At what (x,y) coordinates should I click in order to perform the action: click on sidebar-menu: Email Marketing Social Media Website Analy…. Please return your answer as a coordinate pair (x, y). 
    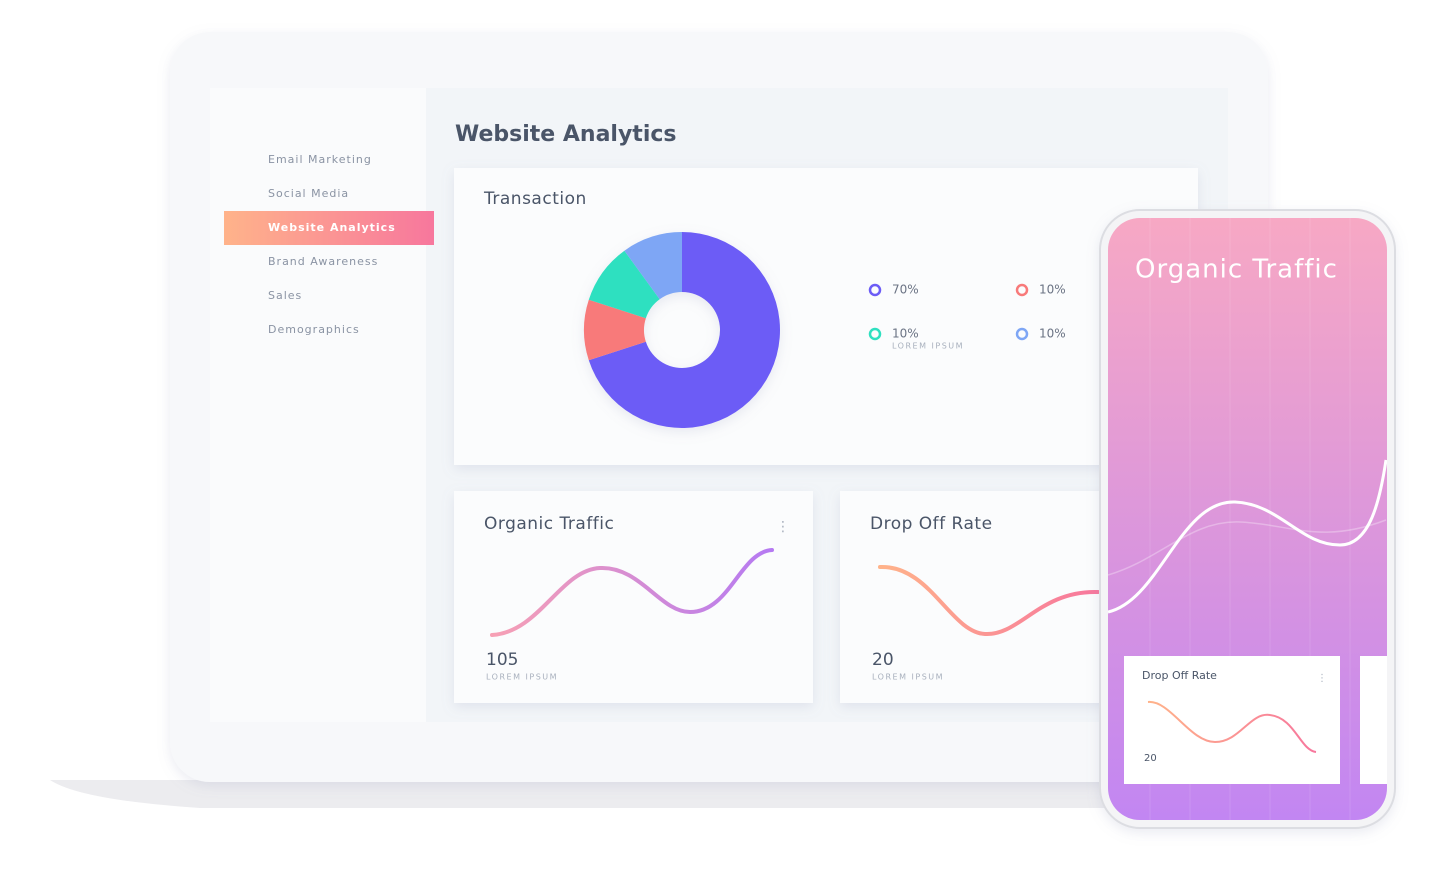
    Looking at the image, I should click on (329, 244).